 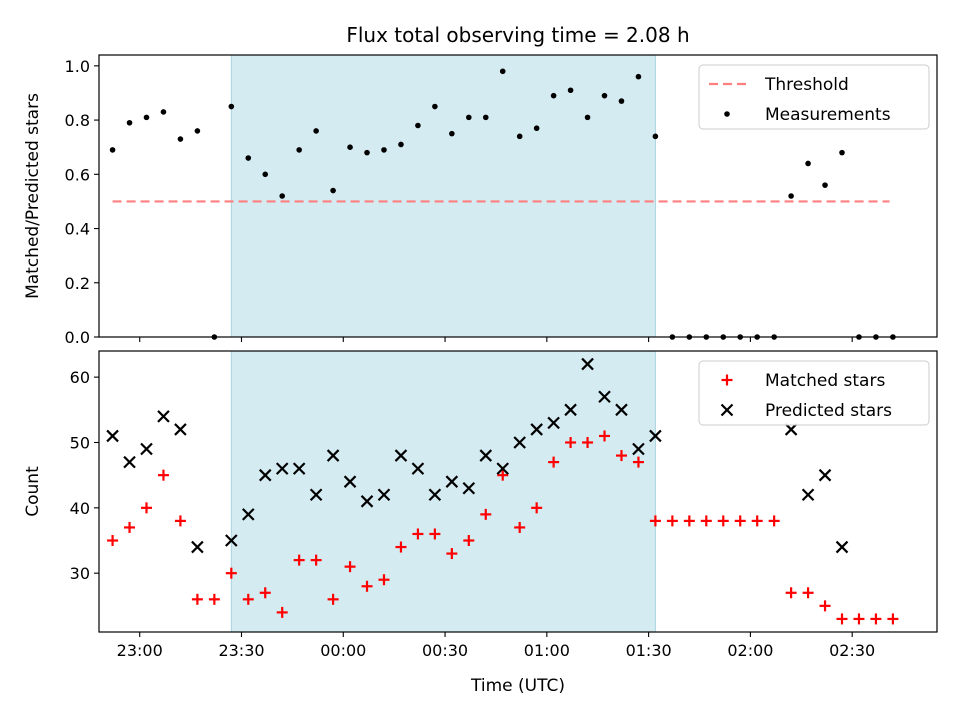 What do you see at coordinates (80, 377) in the screenshot?
I see `y-tick-label: 60` at bounding box center [80, 377].